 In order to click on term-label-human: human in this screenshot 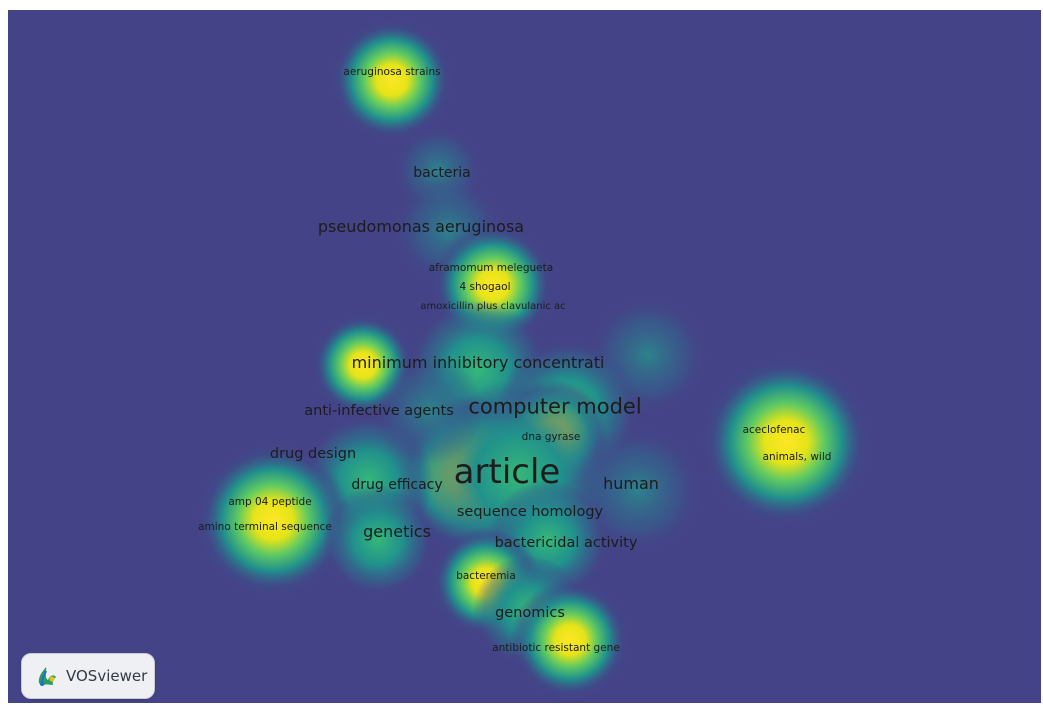, I will do `click(631, 483)`.